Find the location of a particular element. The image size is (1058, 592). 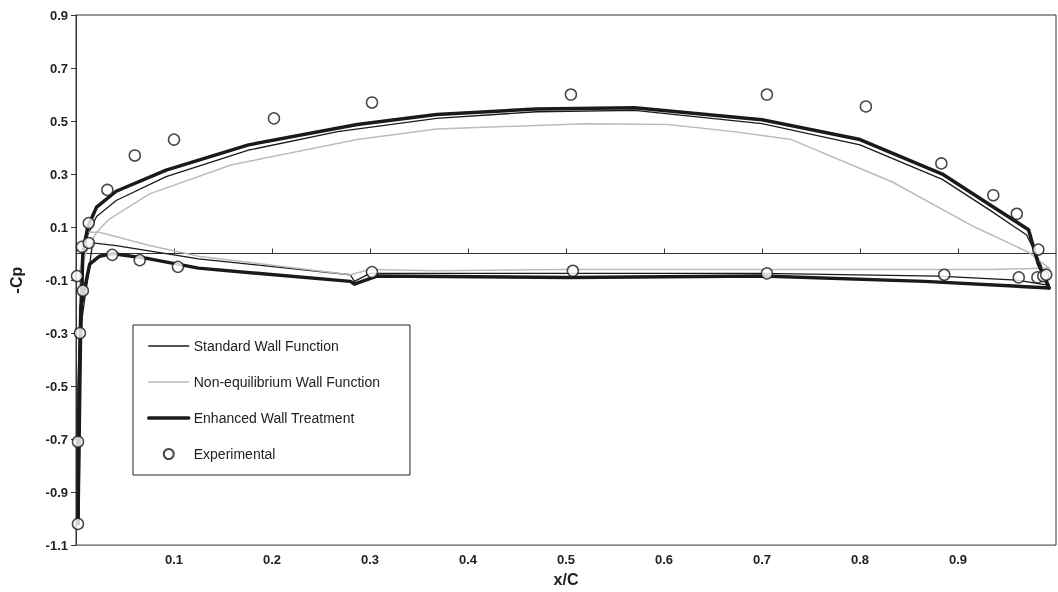

x-tick-label: 0.1 is located at coordinates (174, 560).